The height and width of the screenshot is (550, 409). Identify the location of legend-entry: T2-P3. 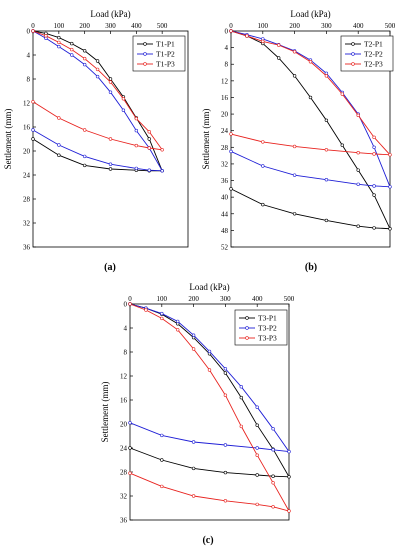
(373, 64).